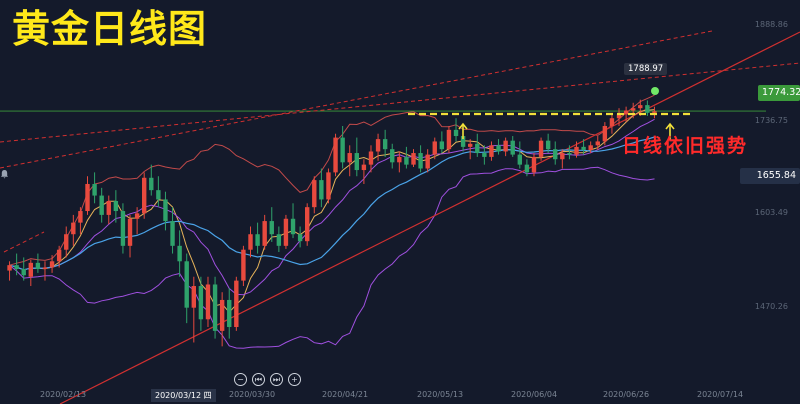  Describe the element at coordinates (534, 394) in the screenshot. I see `x-tick-label: 2020/06/04` at that location.